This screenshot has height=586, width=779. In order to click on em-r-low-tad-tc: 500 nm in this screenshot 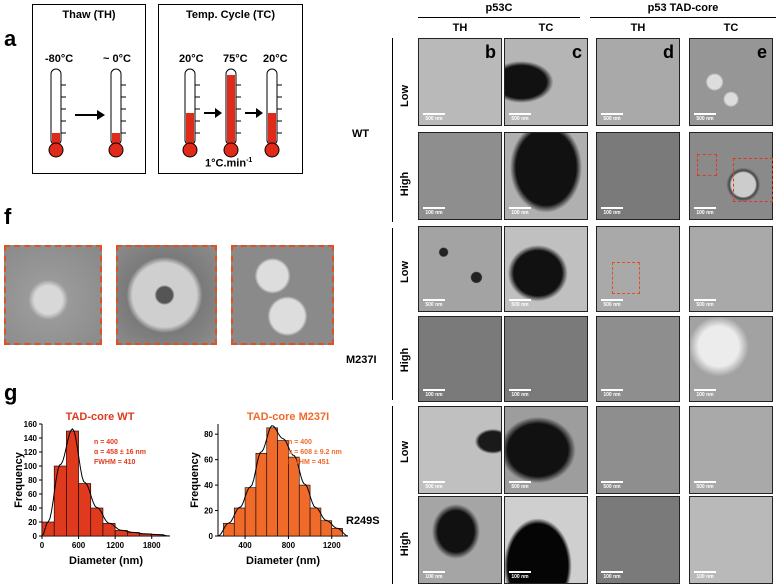, I will do `click(731, 450)`.